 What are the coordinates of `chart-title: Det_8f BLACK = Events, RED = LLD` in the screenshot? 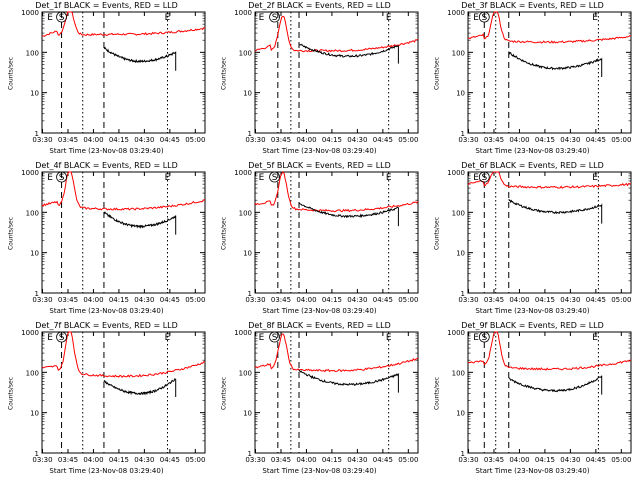 It's located at (319, 325).